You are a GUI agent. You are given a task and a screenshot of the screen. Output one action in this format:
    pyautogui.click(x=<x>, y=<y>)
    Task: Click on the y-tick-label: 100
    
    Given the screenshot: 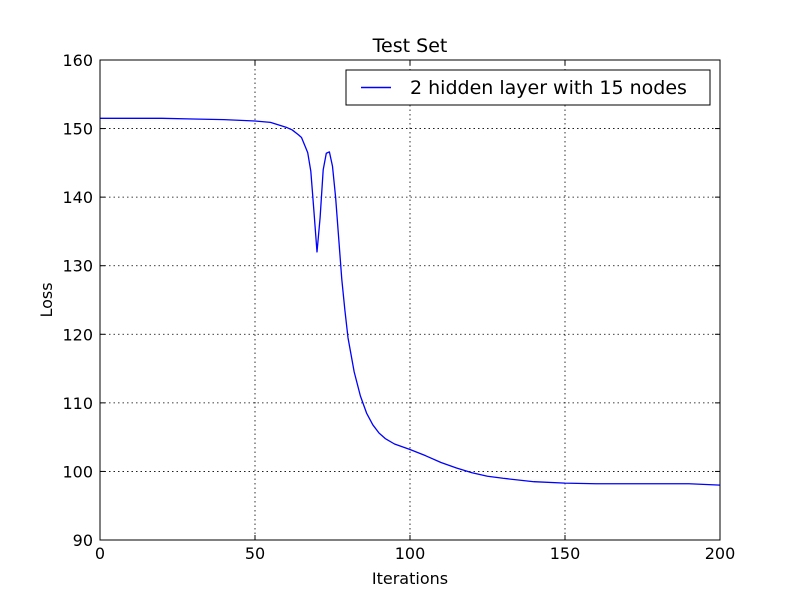 What is the action you would take?
    pyautogui.click(x=77, y=471)
    